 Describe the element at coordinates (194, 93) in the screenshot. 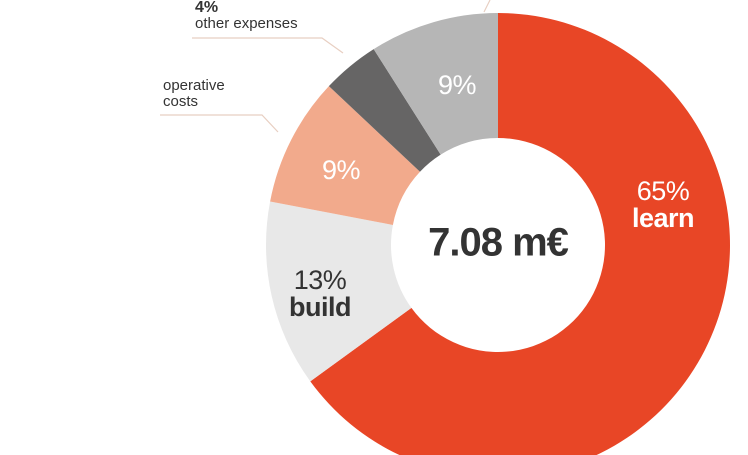

I see `label-operative-costs: operative costs` at that location.